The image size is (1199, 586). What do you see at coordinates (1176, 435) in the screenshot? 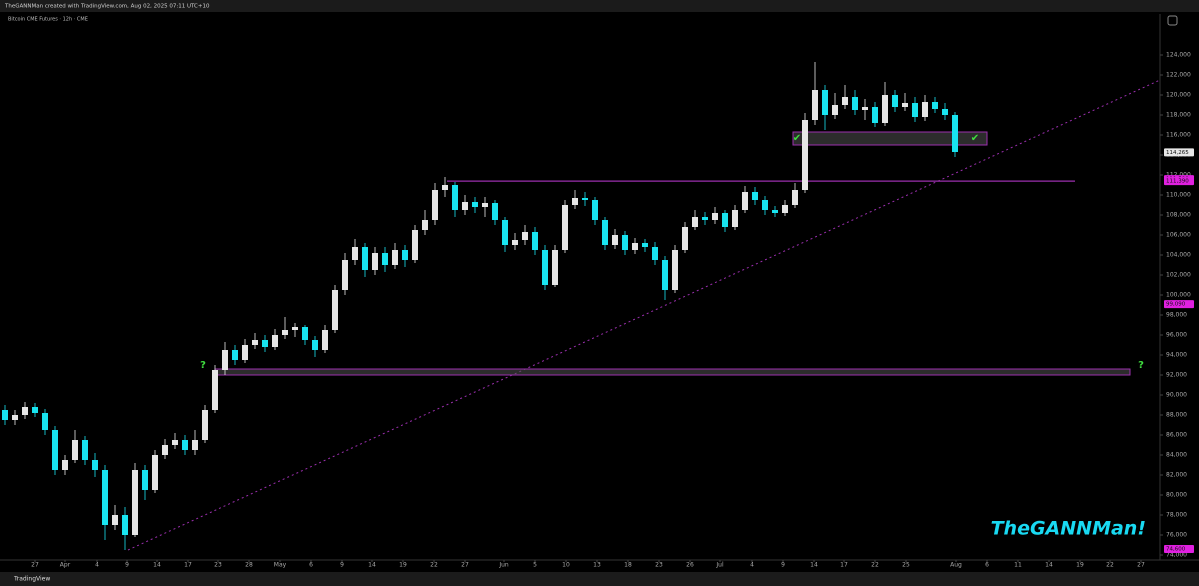
I see `y-tick-label: 86,000` at bounding box center [1176, 435].